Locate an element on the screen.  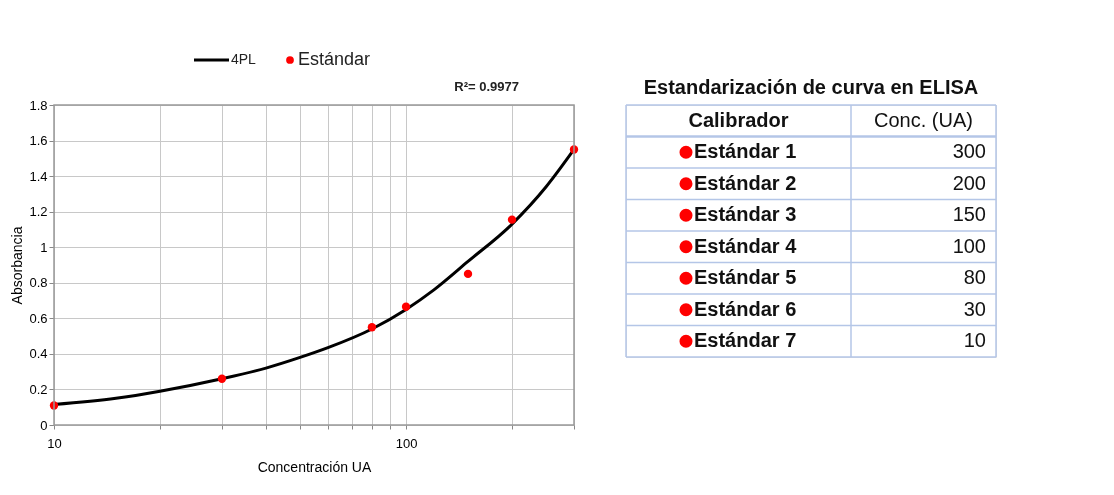
y-tick-label: 0.2 is located at coordinates (38, 389).